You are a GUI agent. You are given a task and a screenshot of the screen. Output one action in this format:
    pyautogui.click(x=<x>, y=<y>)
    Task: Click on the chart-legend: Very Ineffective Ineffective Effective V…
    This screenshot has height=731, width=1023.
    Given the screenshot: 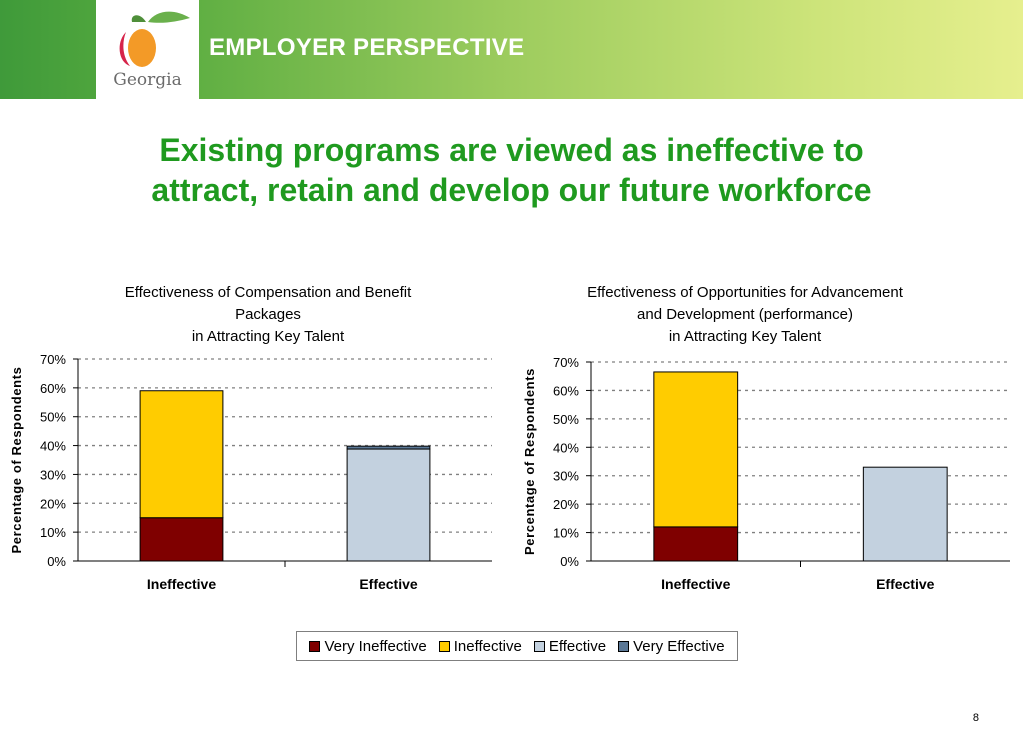 What is the action you would take?
    pyautogui.click(x=517, y=646)
    